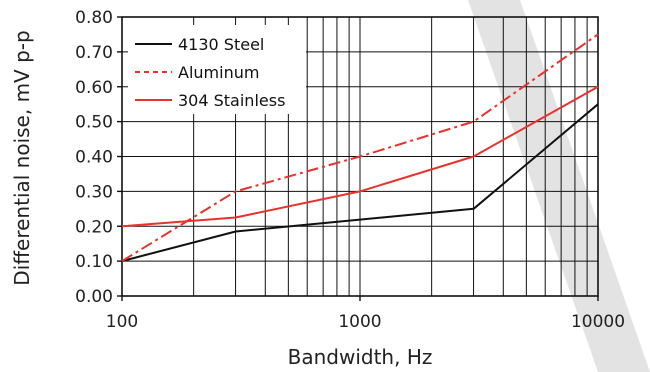 This screenshot has width=650, height=372. I want to click on x-tick-label: 100, so click(122, 322).